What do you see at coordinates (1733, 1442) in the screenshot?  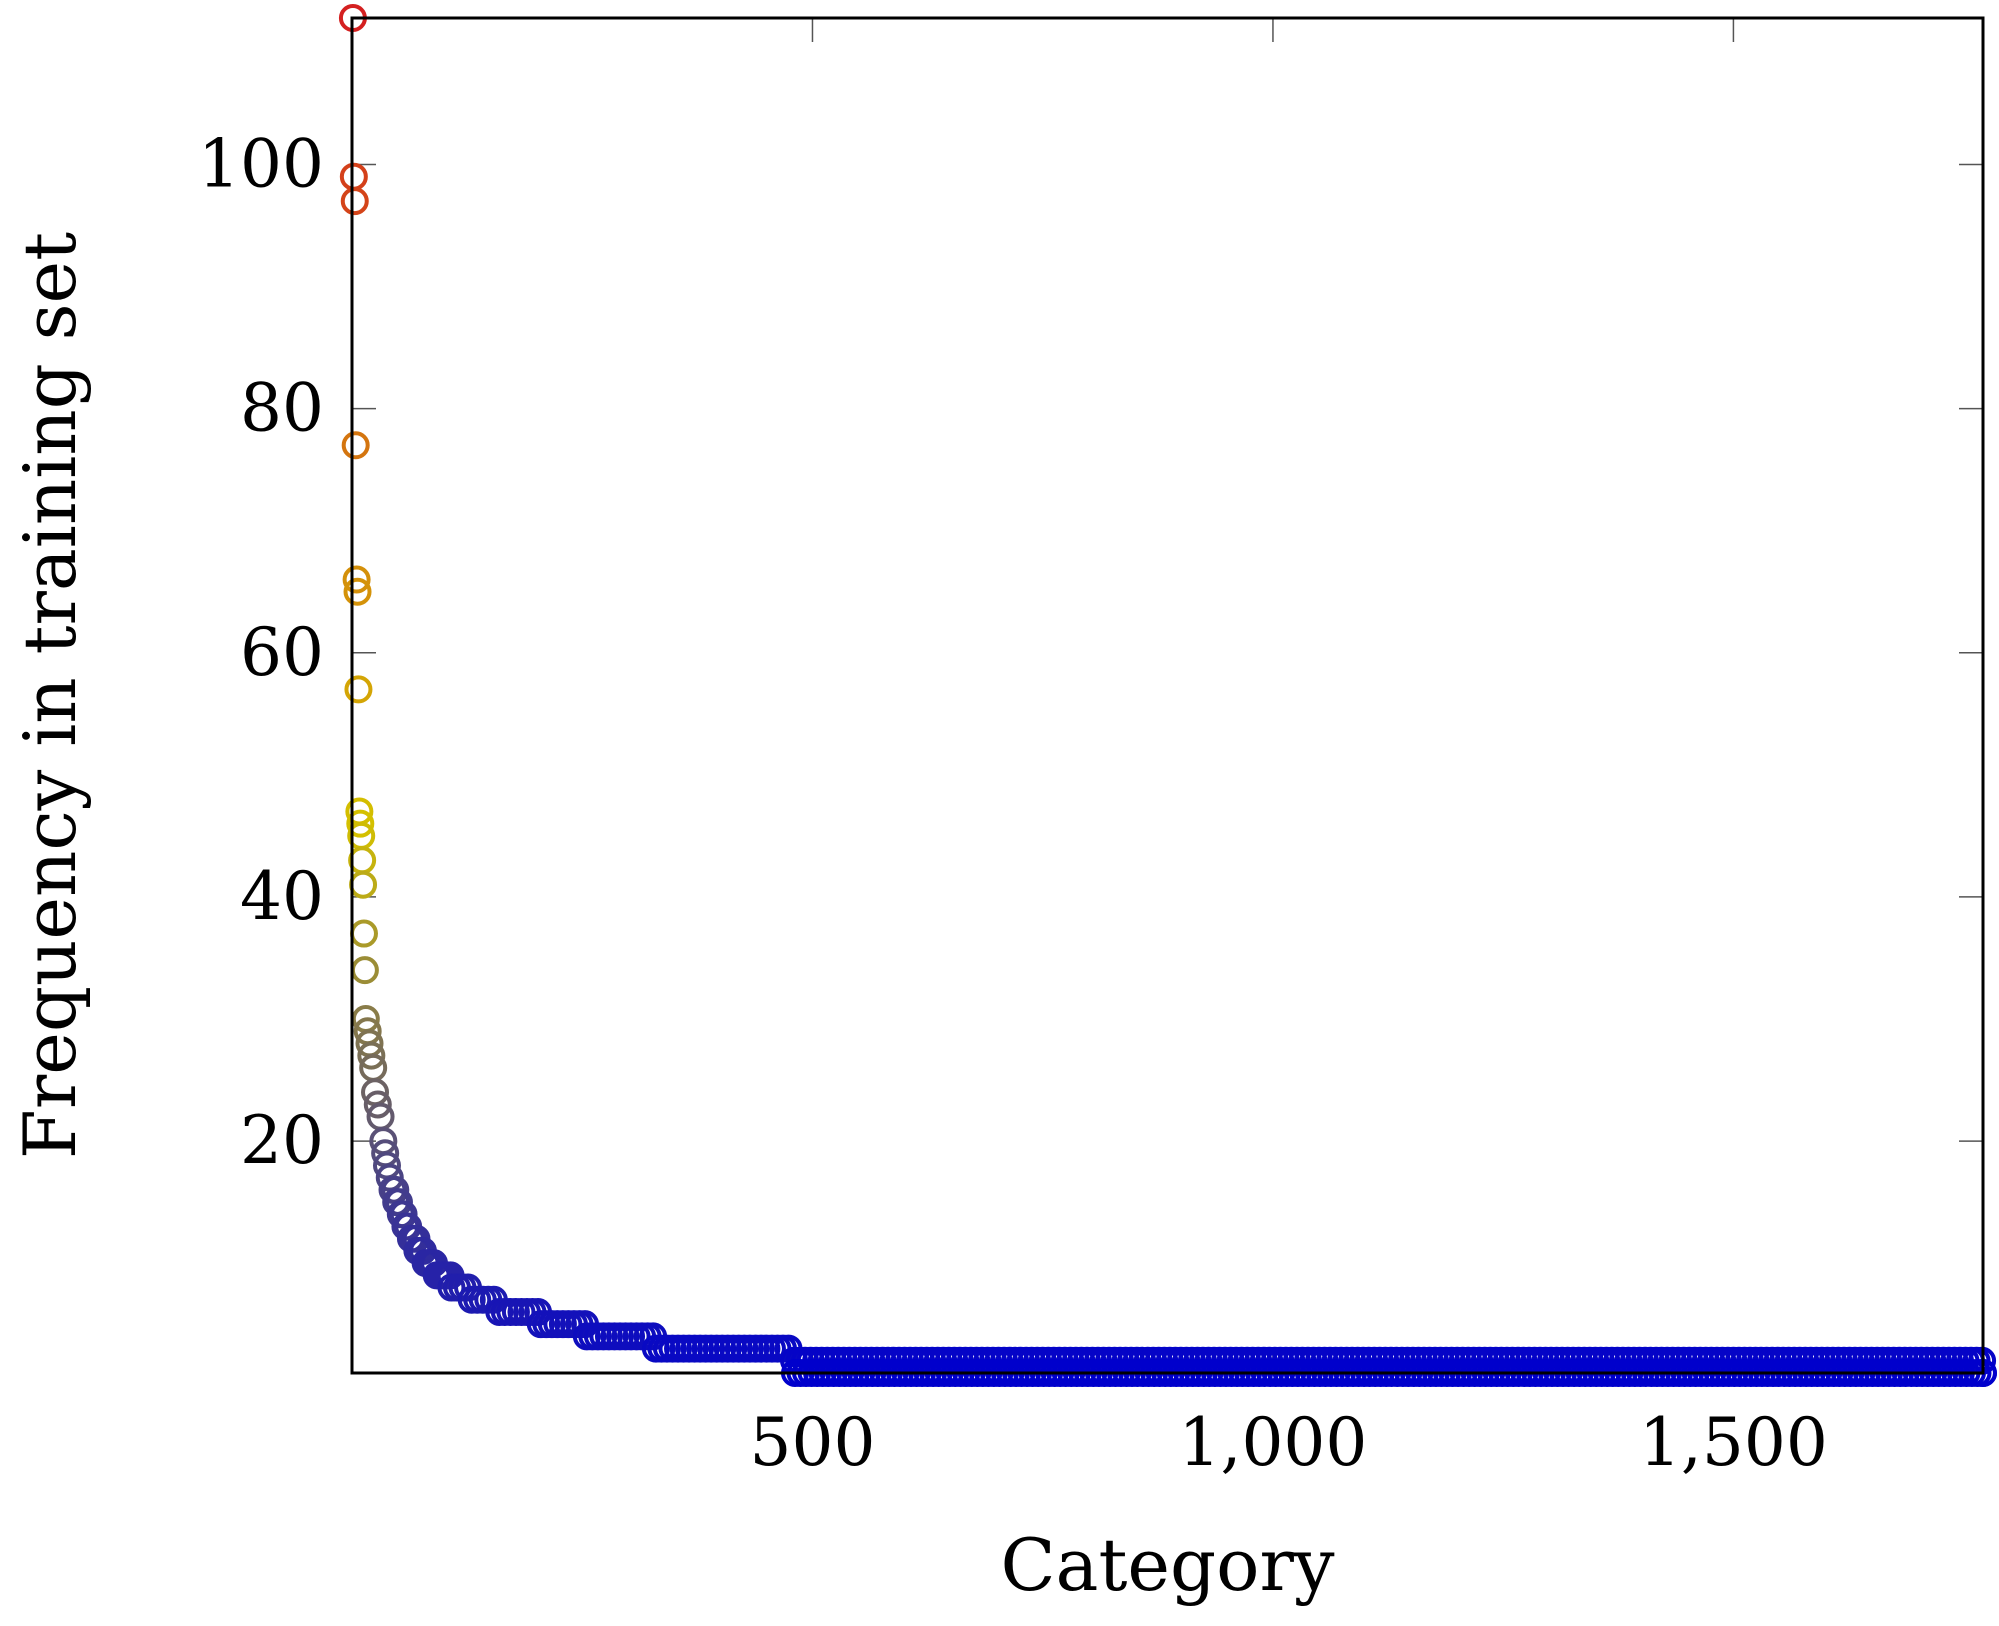 I see `x-tick-label: 1,500` at bounding box center [1733, 1442].